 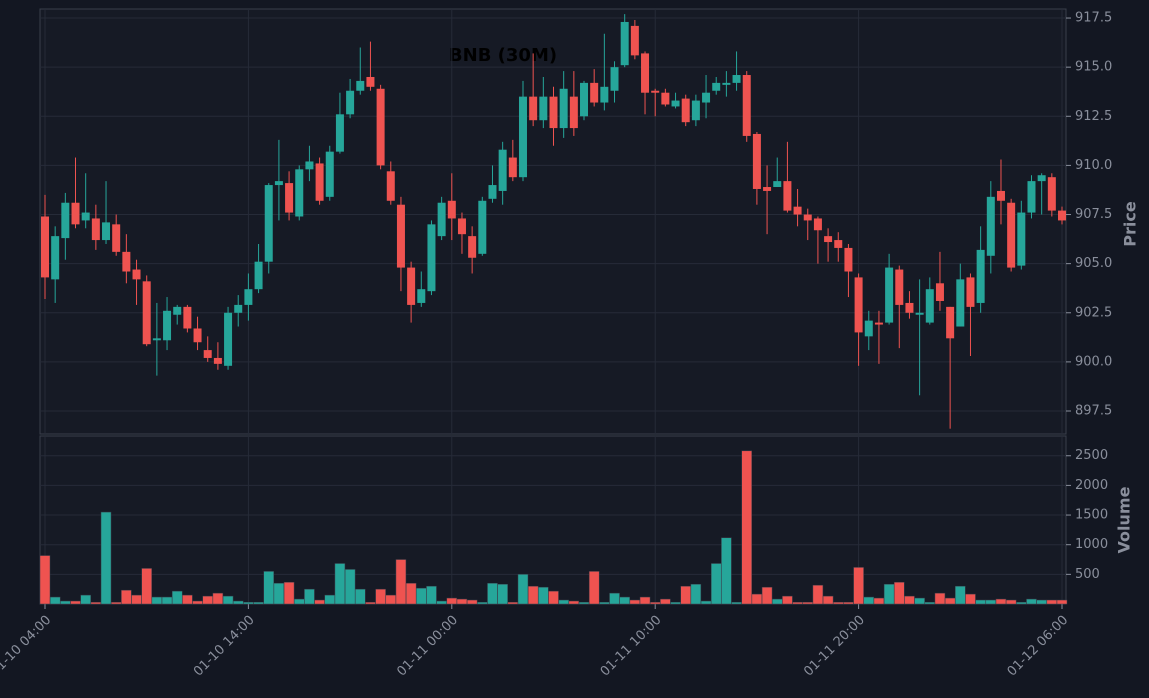 What do you see at coordinates (1091, 515) in the screenshot?
I see `y2-tick-label: 1500` at bounding box center [1091, 515].